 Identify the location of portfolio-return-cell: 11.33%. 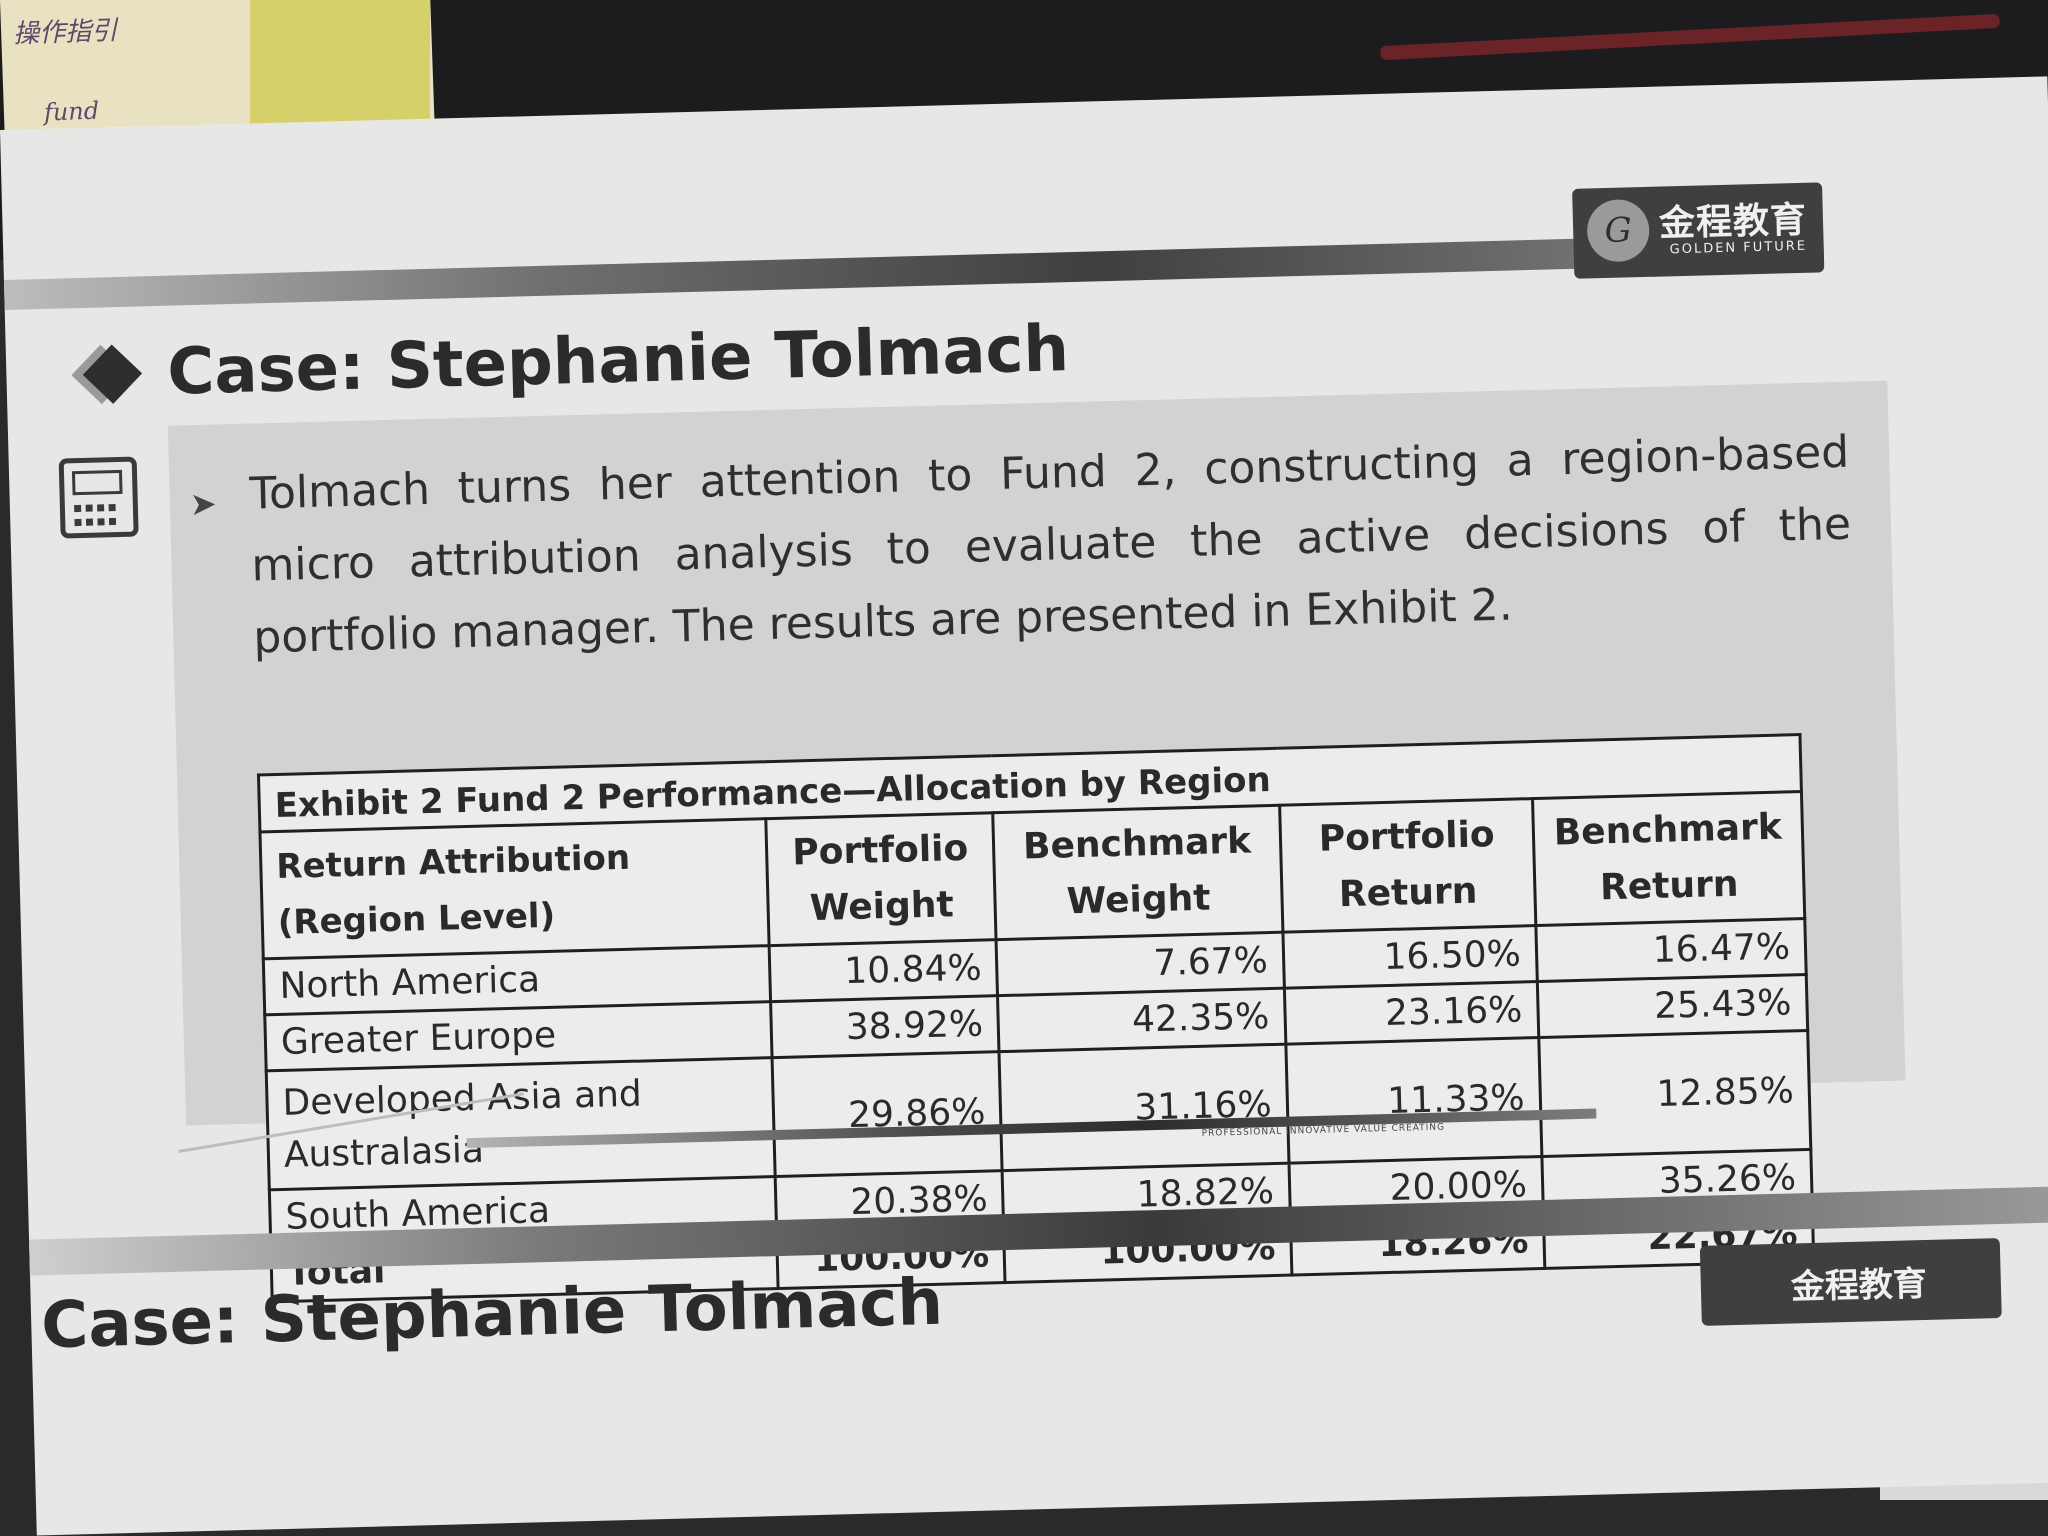
(1413, 1100).